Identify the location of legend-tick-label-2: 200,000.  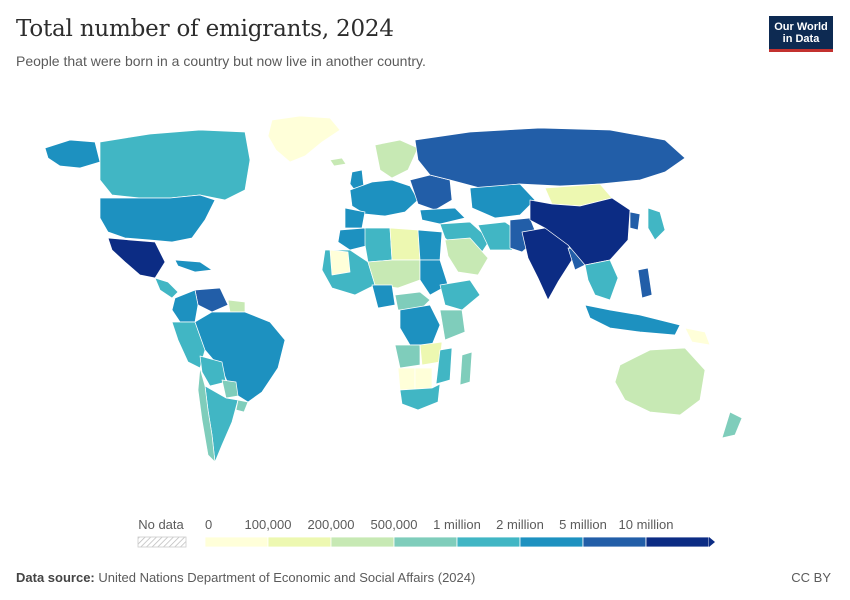
(331, 524).